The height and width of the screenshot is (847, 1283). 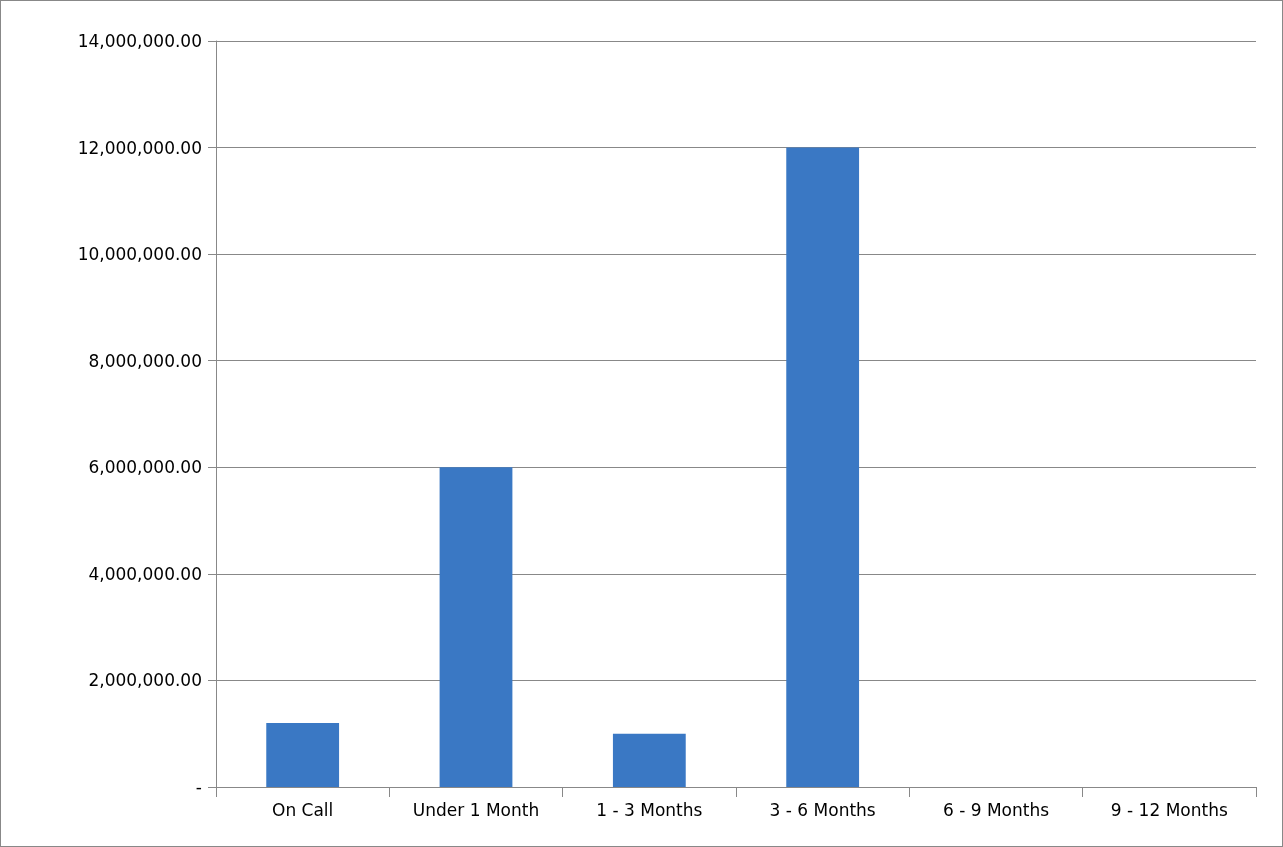 I want to click on y-tick-label: 14,000,000.00, so click(x=139, y=41).